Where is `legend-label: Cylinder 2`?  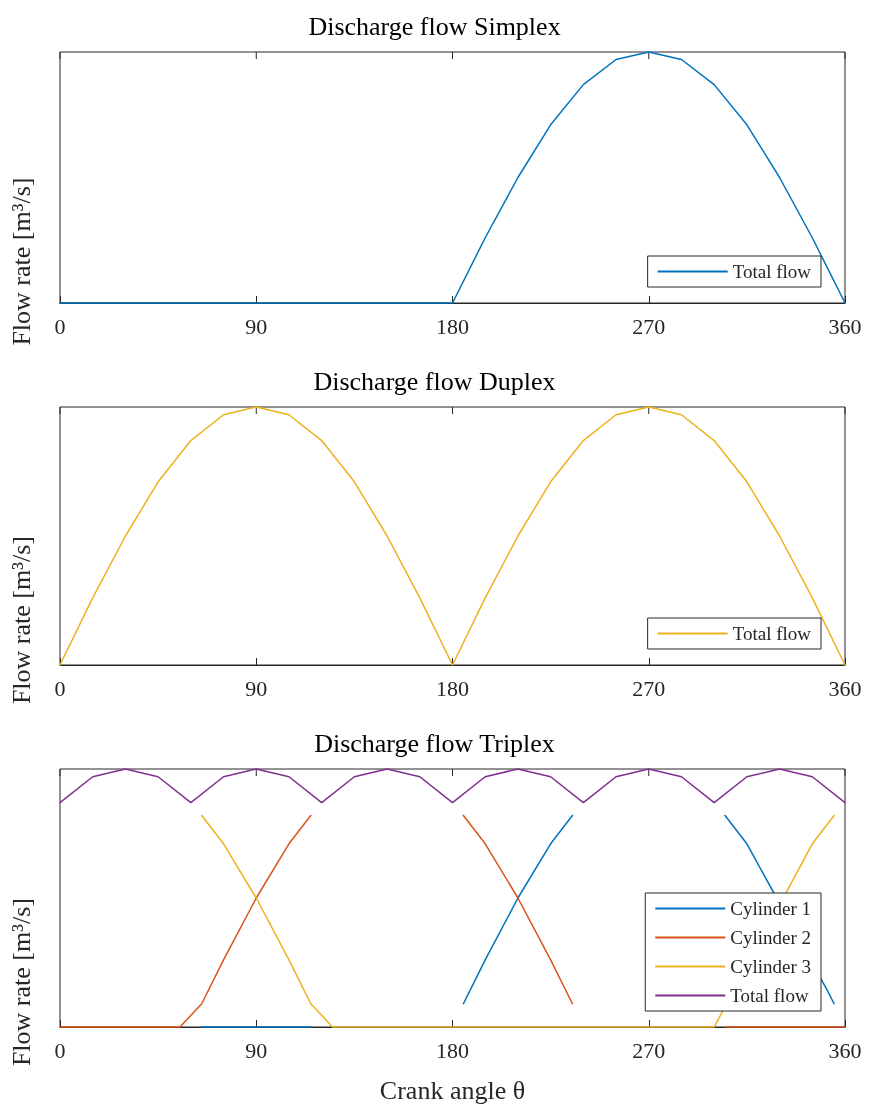
legend-label: Cylinder 2 is located at coordinates (771, 937).